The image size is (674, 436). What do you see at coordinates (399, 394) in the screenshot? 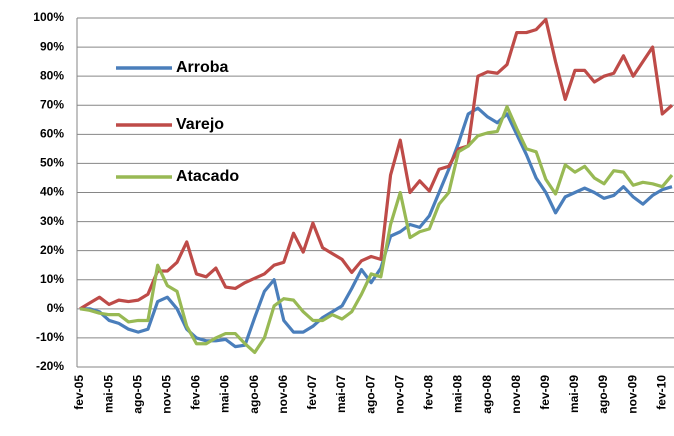
I see `x-tick-label: nov-07` at bounding box center [399, 394].